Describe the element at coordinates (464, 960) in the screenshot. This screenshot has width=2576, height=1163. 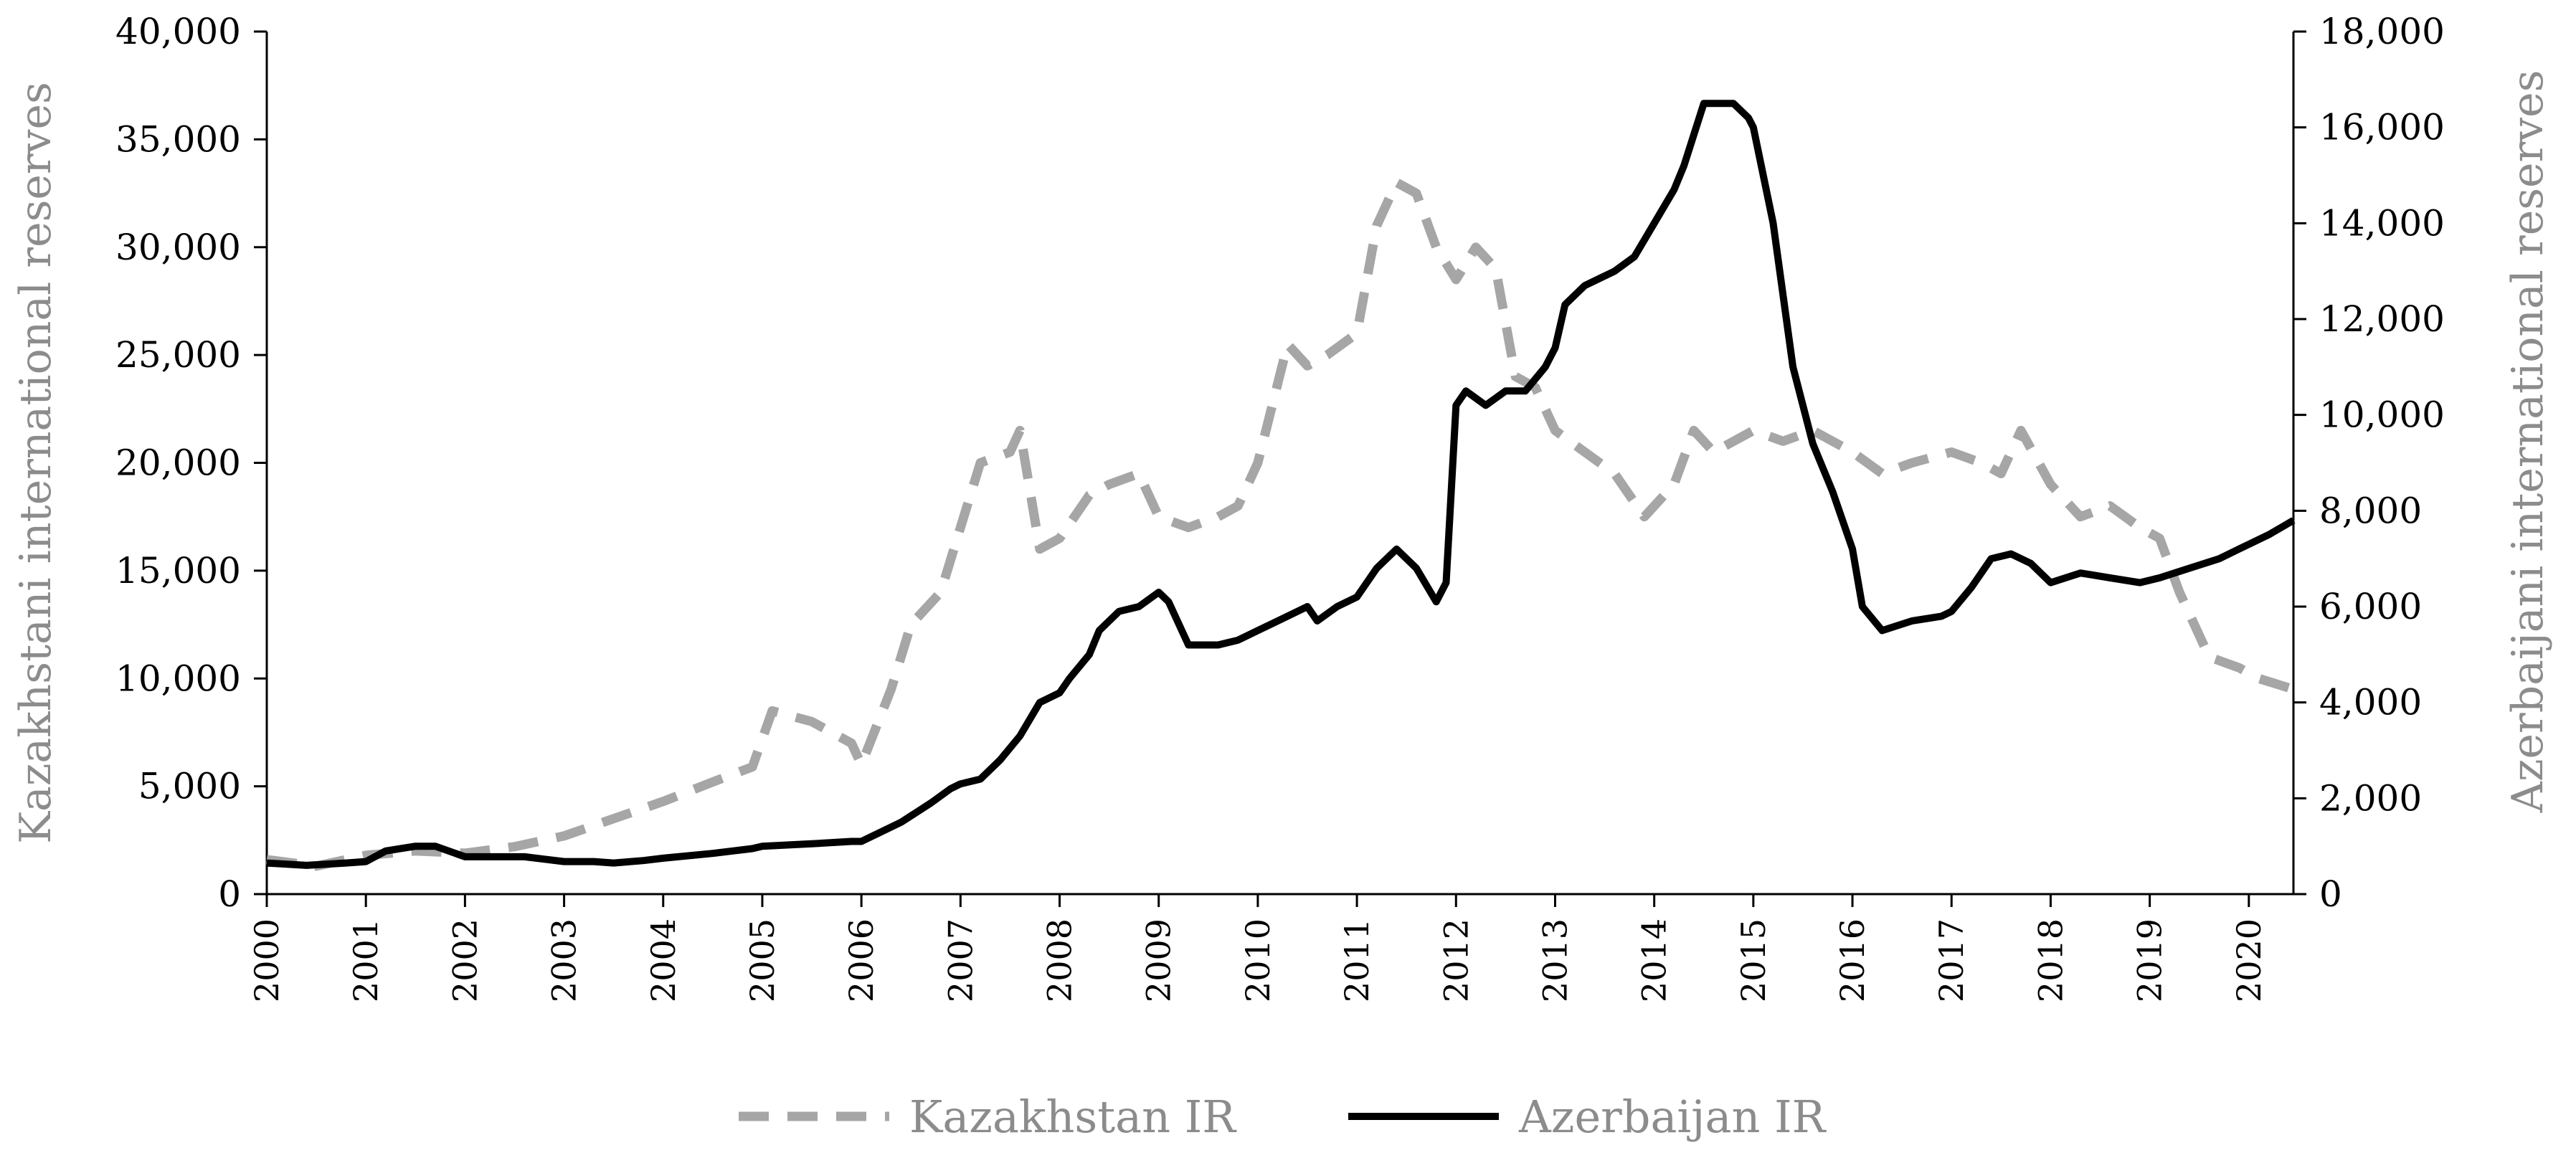
I see `x-tick-label: 2002` at that location.